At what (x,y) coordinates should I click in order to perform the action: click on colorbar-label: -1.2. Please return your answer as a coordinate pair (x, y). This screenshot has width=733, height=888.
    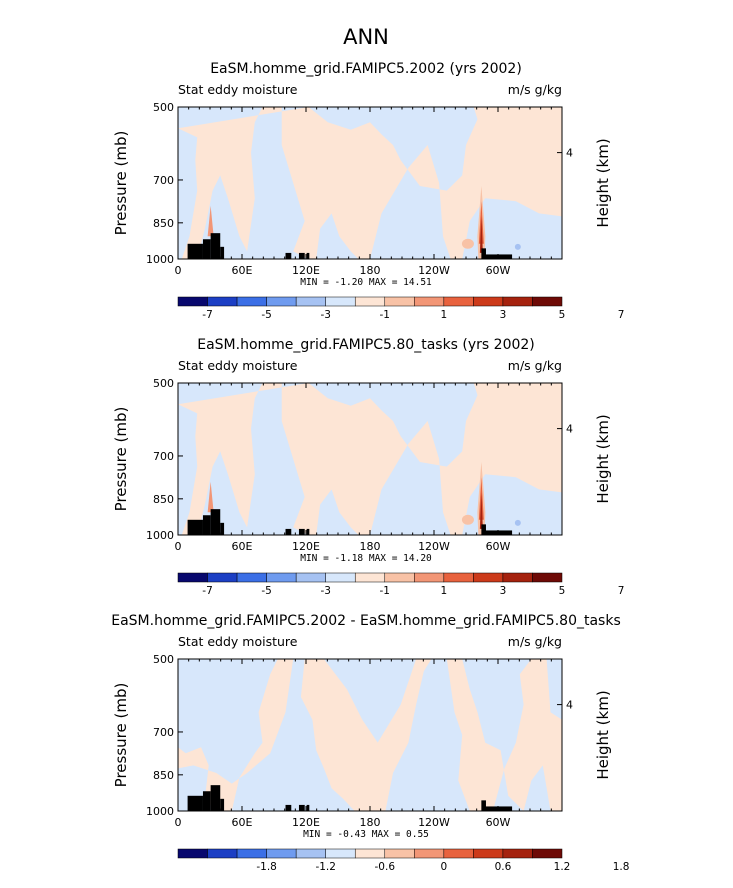
    Looking at the image, I should click on (325, 867).